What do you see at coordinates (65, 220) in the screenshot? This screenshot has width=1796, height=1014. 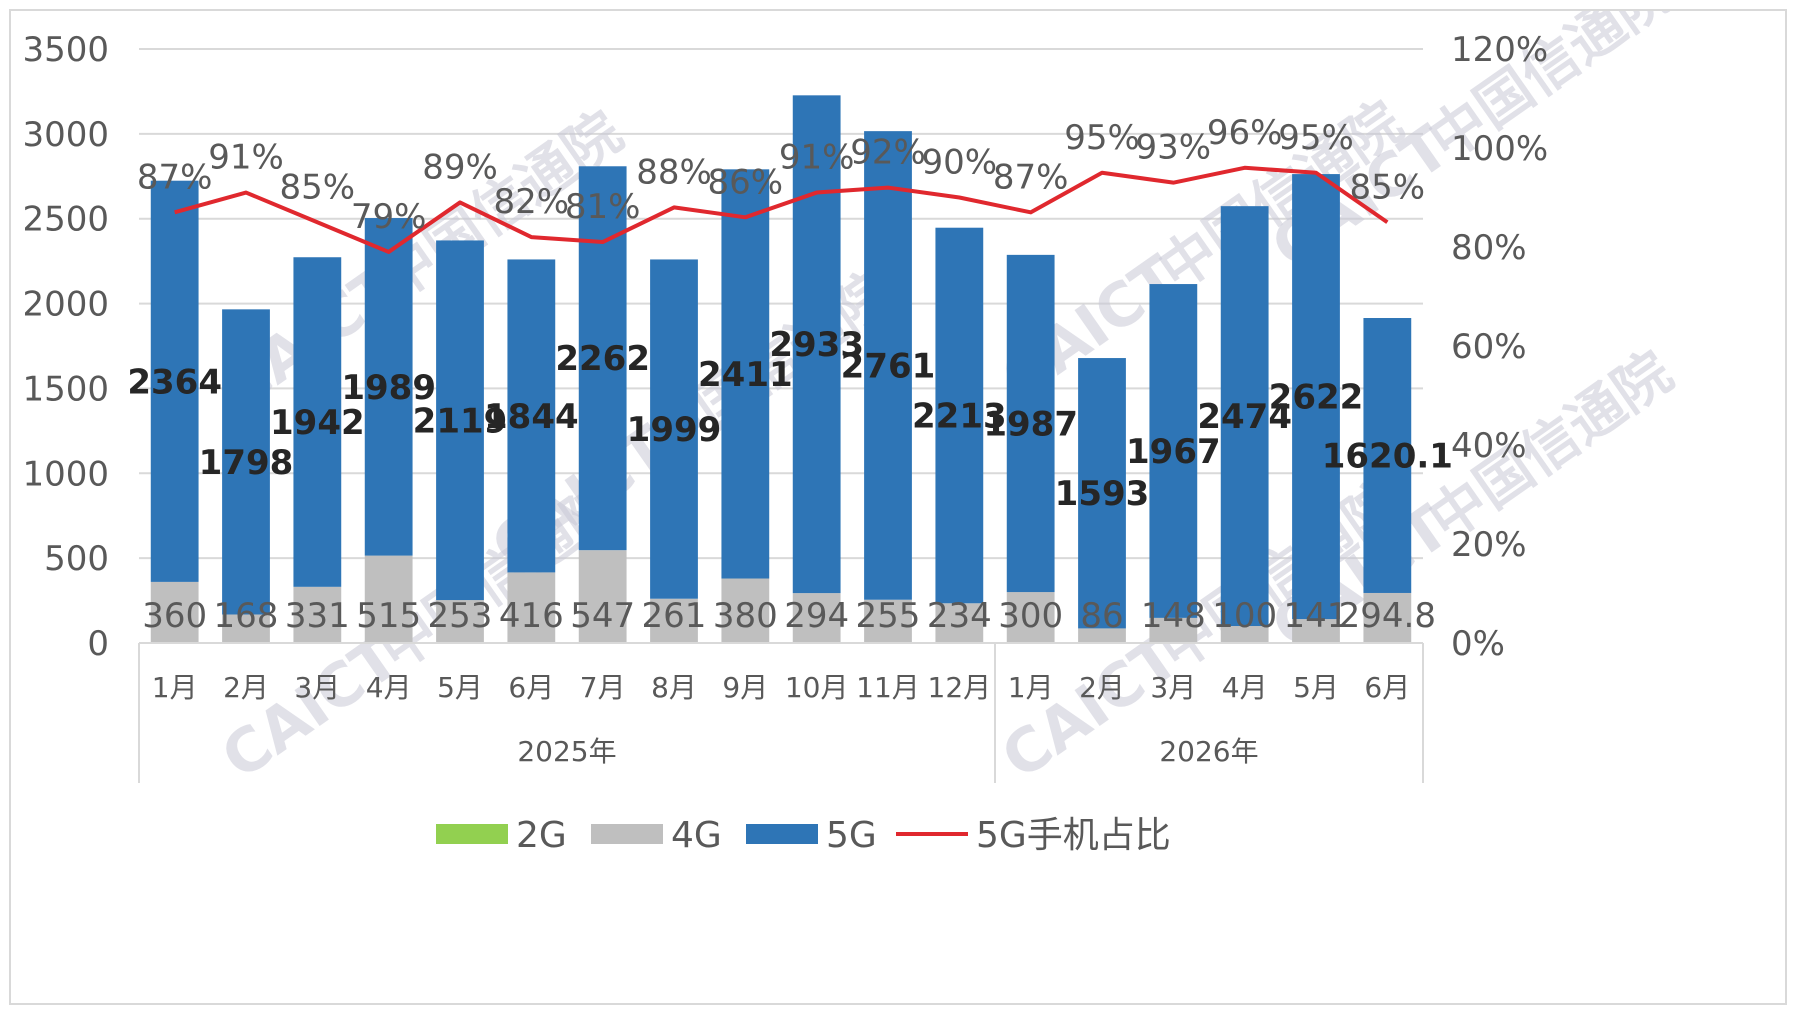 I see `y-left-tick-label: 2500` at bounding box center [65, 220].